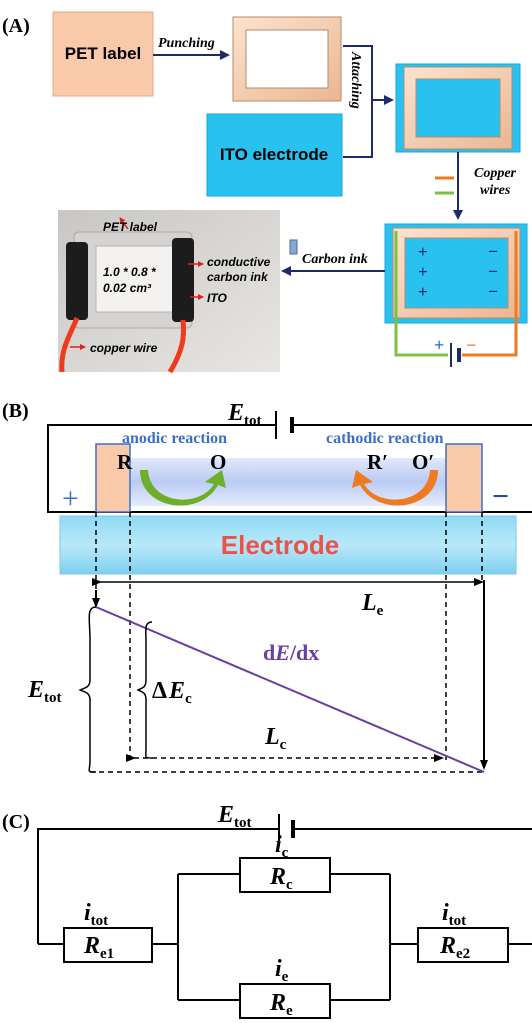 The height and width of the screenshot is (1023, 532). I want to click on device-plus-3: +, so click(423, 291).